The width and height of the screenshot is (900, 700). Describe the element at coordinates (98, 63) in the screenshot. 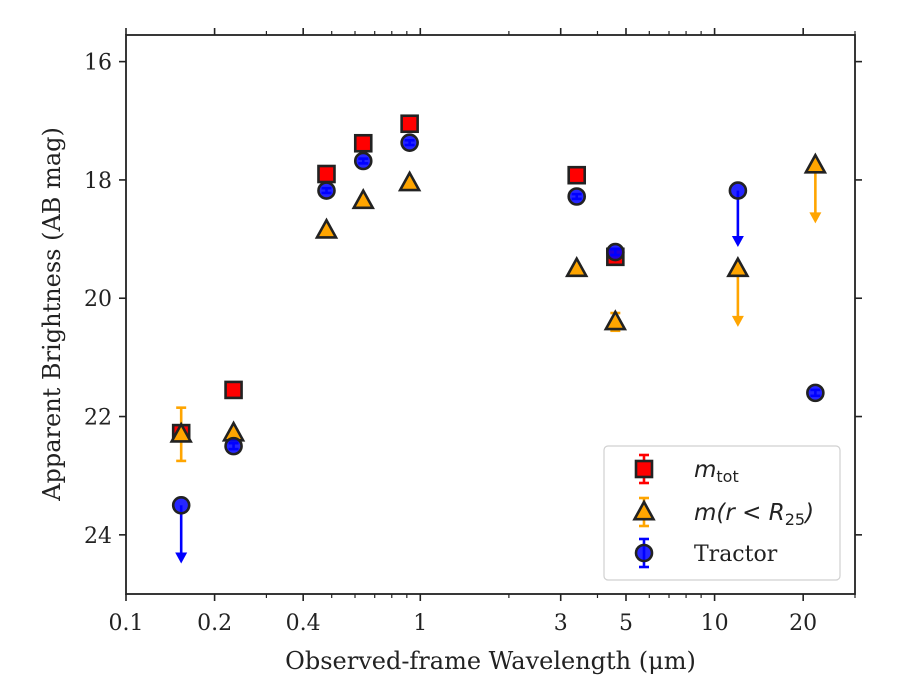

I see `y-tick-label: 16` at that location.